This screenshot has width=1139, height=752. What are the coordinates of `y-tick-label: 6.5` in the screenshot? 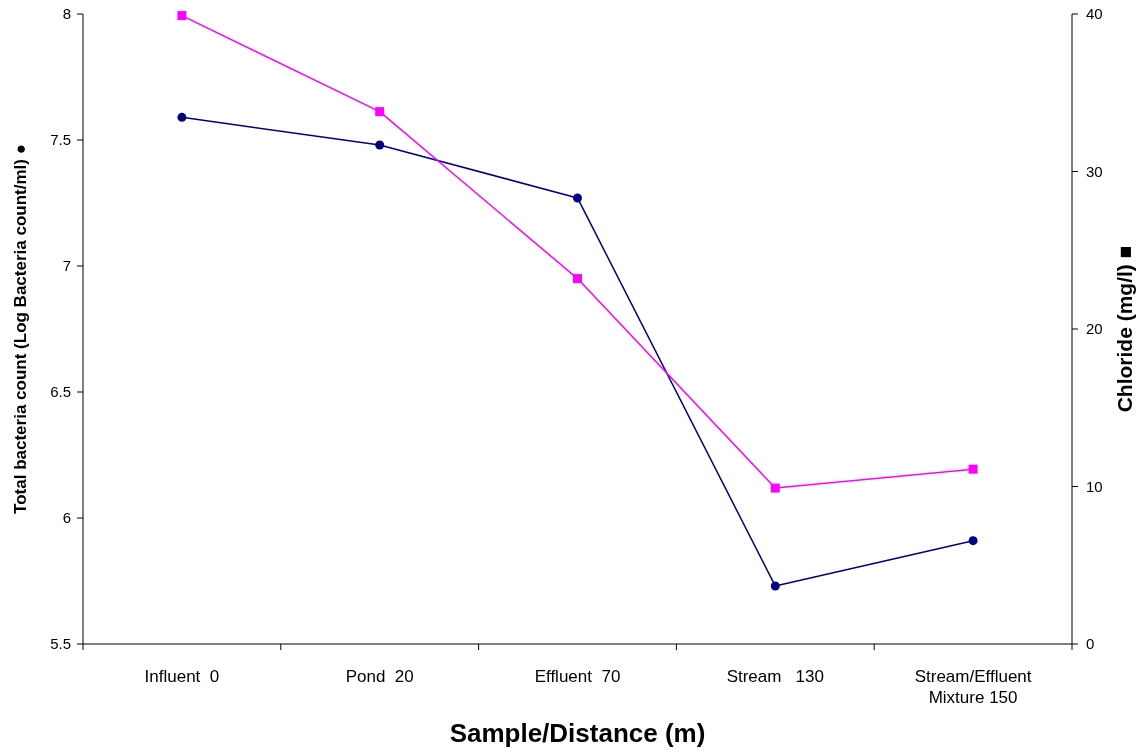 It's located at (60, 392).